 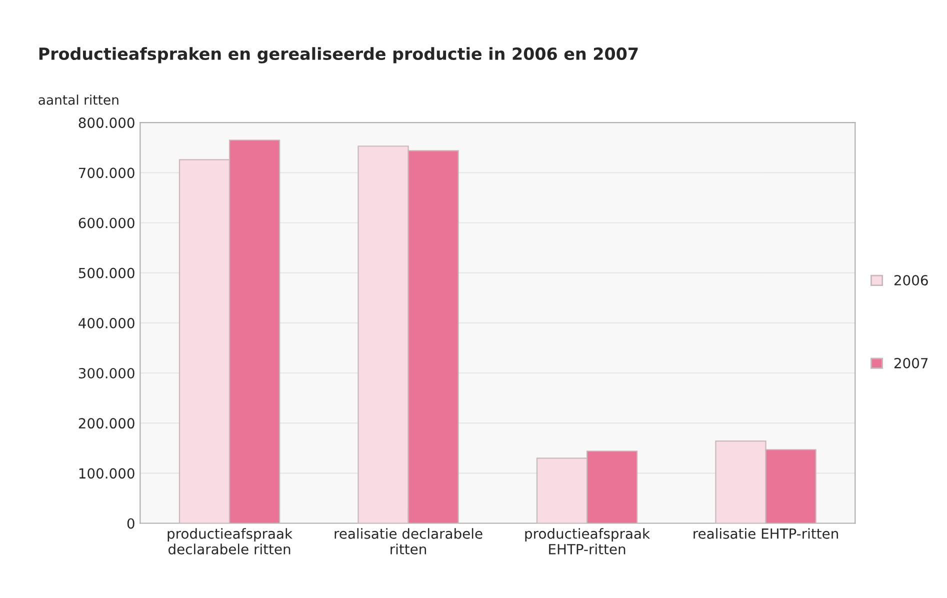 I want to click on y-tick-label: 300.000, so click(x=106, y=373).